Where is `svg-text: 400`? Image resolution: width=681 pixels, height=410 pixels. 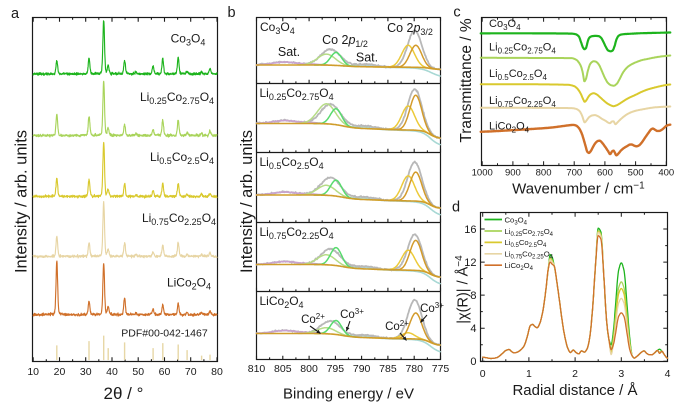 svg-text: 400 is located at coordinates (666, 172).